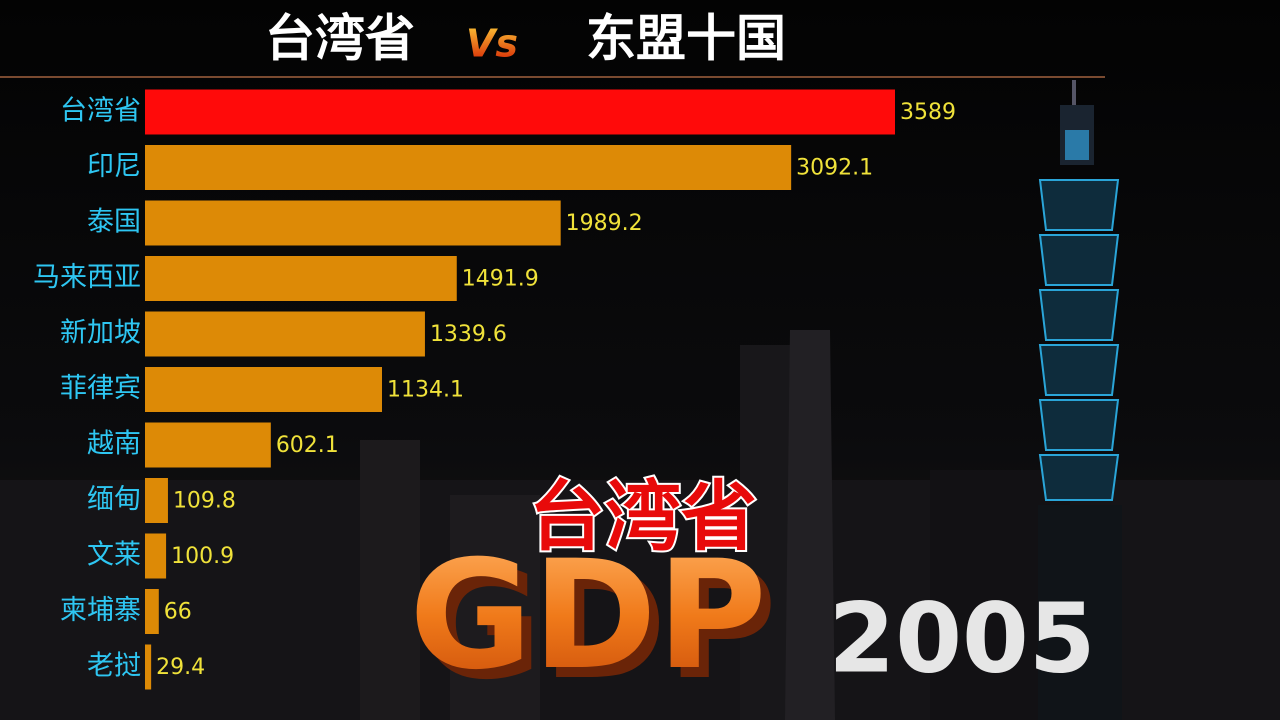 Image resolution: width=1280 pixels, height=720 pixels. What do you see at coordinates (114, 166) in the screenshot?
I see `category-label: 印尼` at bounding box center [114, 166].